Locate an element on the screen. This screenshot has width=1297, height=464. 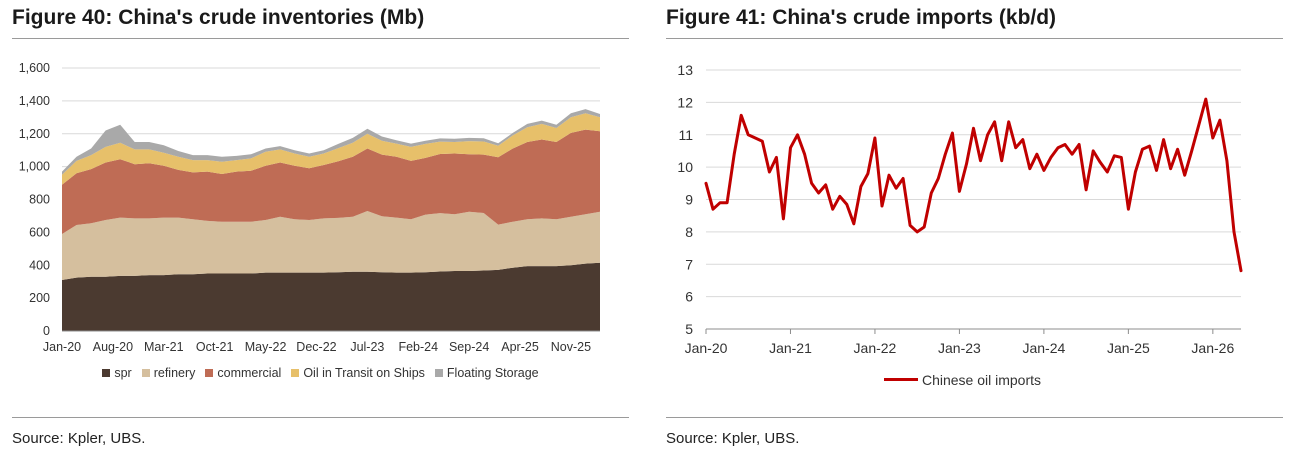
figure-41-top-rule is located at coordinates (974, 38).